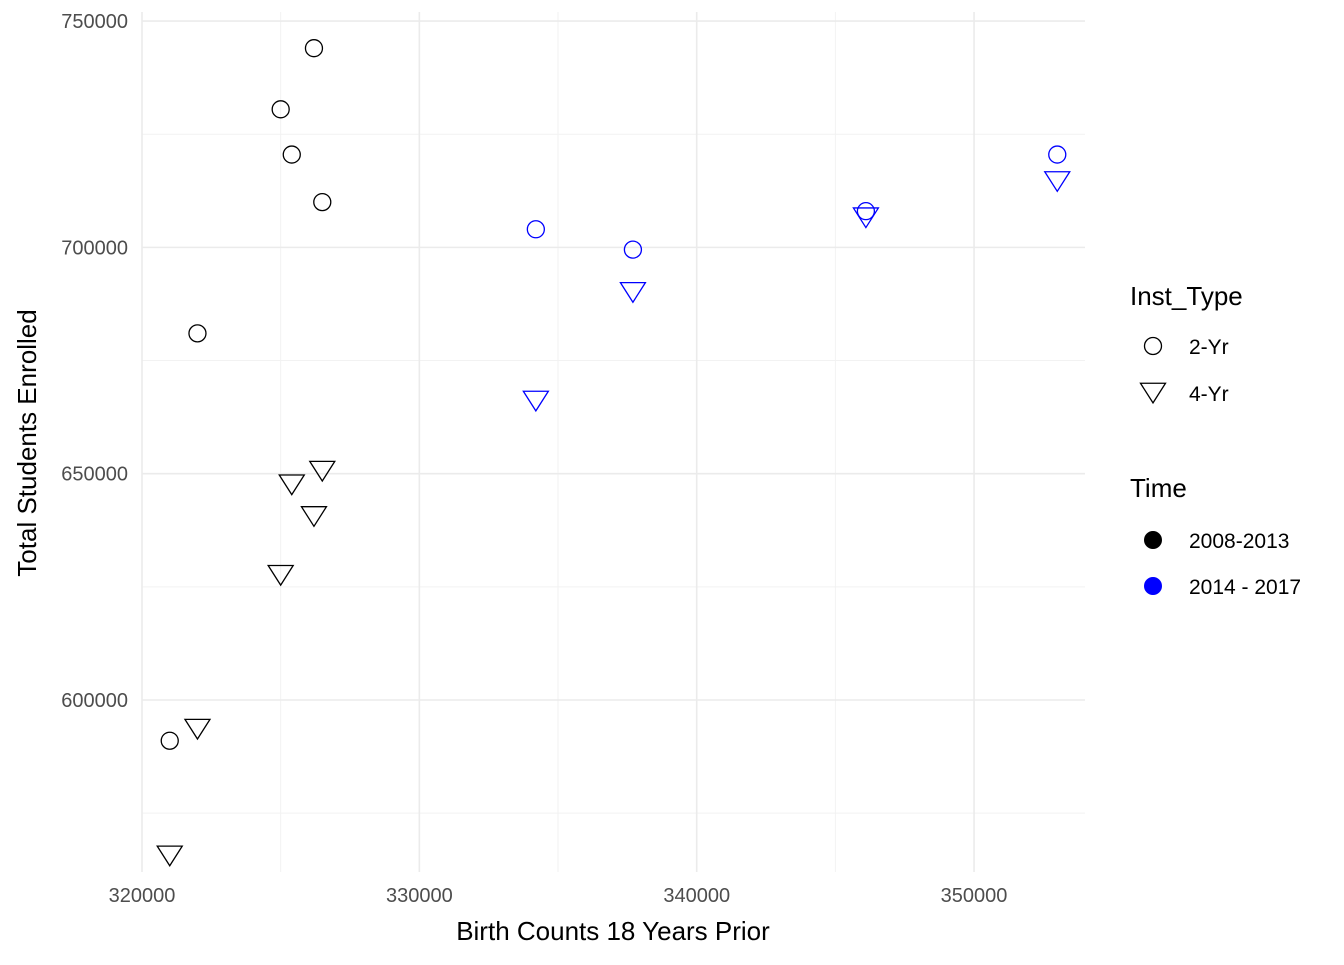  What do you see at coordinates (1153, 346) in the screenshot?
I see `legend-key-circle` at bounding box center [1153, 346].